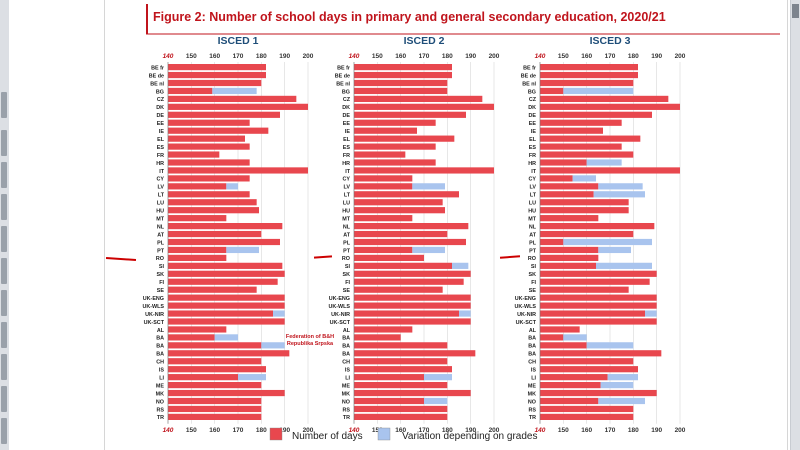 The image size is (800, 450). I want to click on left-scrollbar, so click(4, 225).